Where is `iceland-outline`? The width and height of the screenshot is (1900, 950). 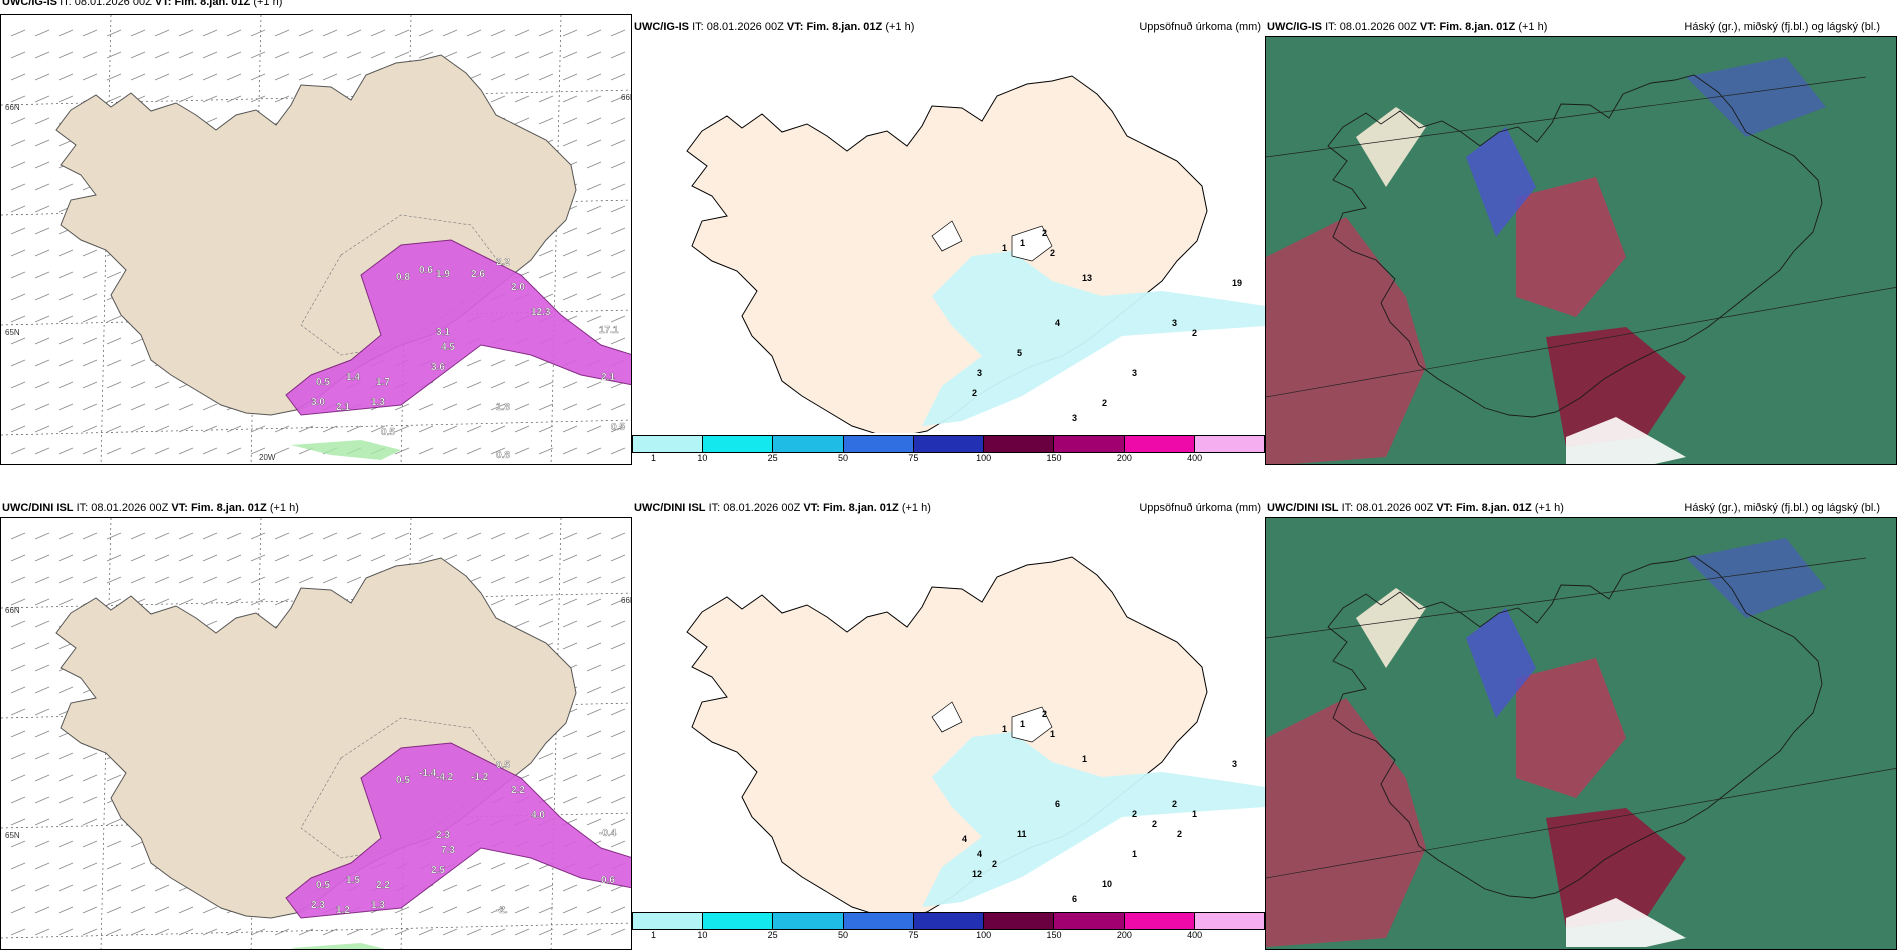
iceland-outline is located at coordinates (1575, 727).